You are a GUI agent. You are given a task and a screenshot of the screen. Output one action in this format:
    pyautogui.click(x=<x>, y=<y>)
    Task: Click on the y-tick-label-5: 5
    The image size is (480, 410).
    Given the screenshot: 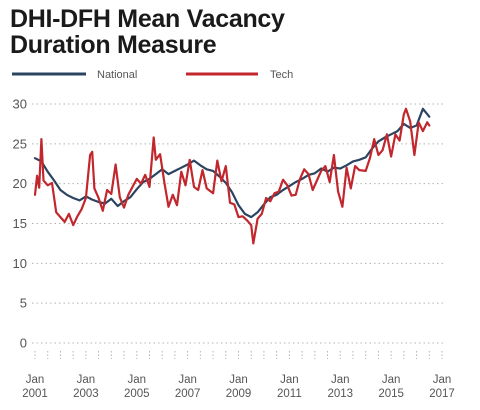 What is the action you would take?
    pyautogui.click(x=23, y=303)
    